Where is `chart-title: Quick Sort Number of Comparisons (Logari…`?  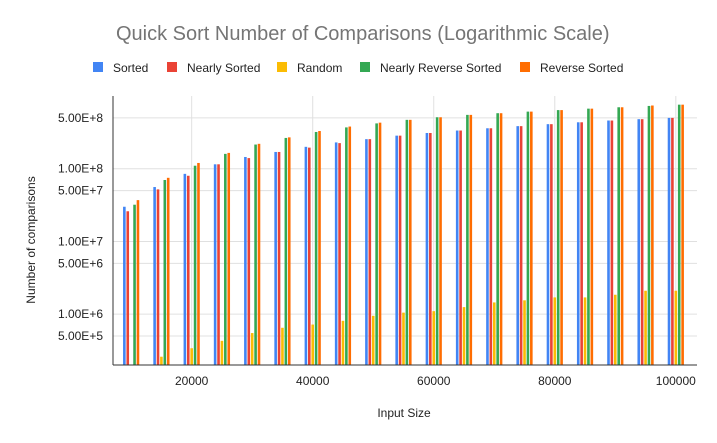 chart-title: Quick Sort Number of Comparisons (Logari… is located at coordinates (363, 34).